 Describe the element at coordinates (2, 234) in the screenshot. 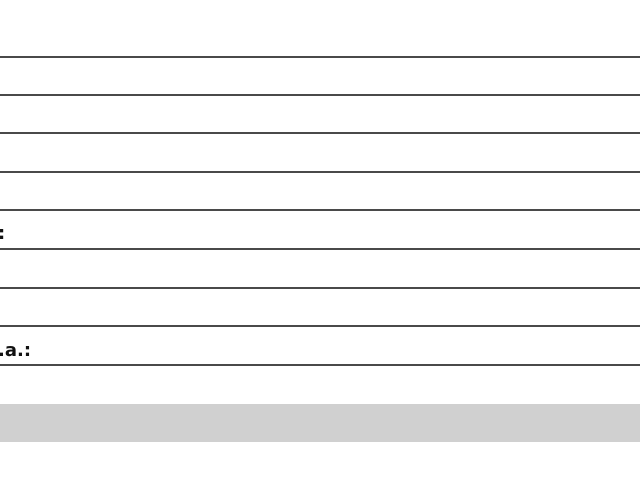

I see `field-label: :` at that location.